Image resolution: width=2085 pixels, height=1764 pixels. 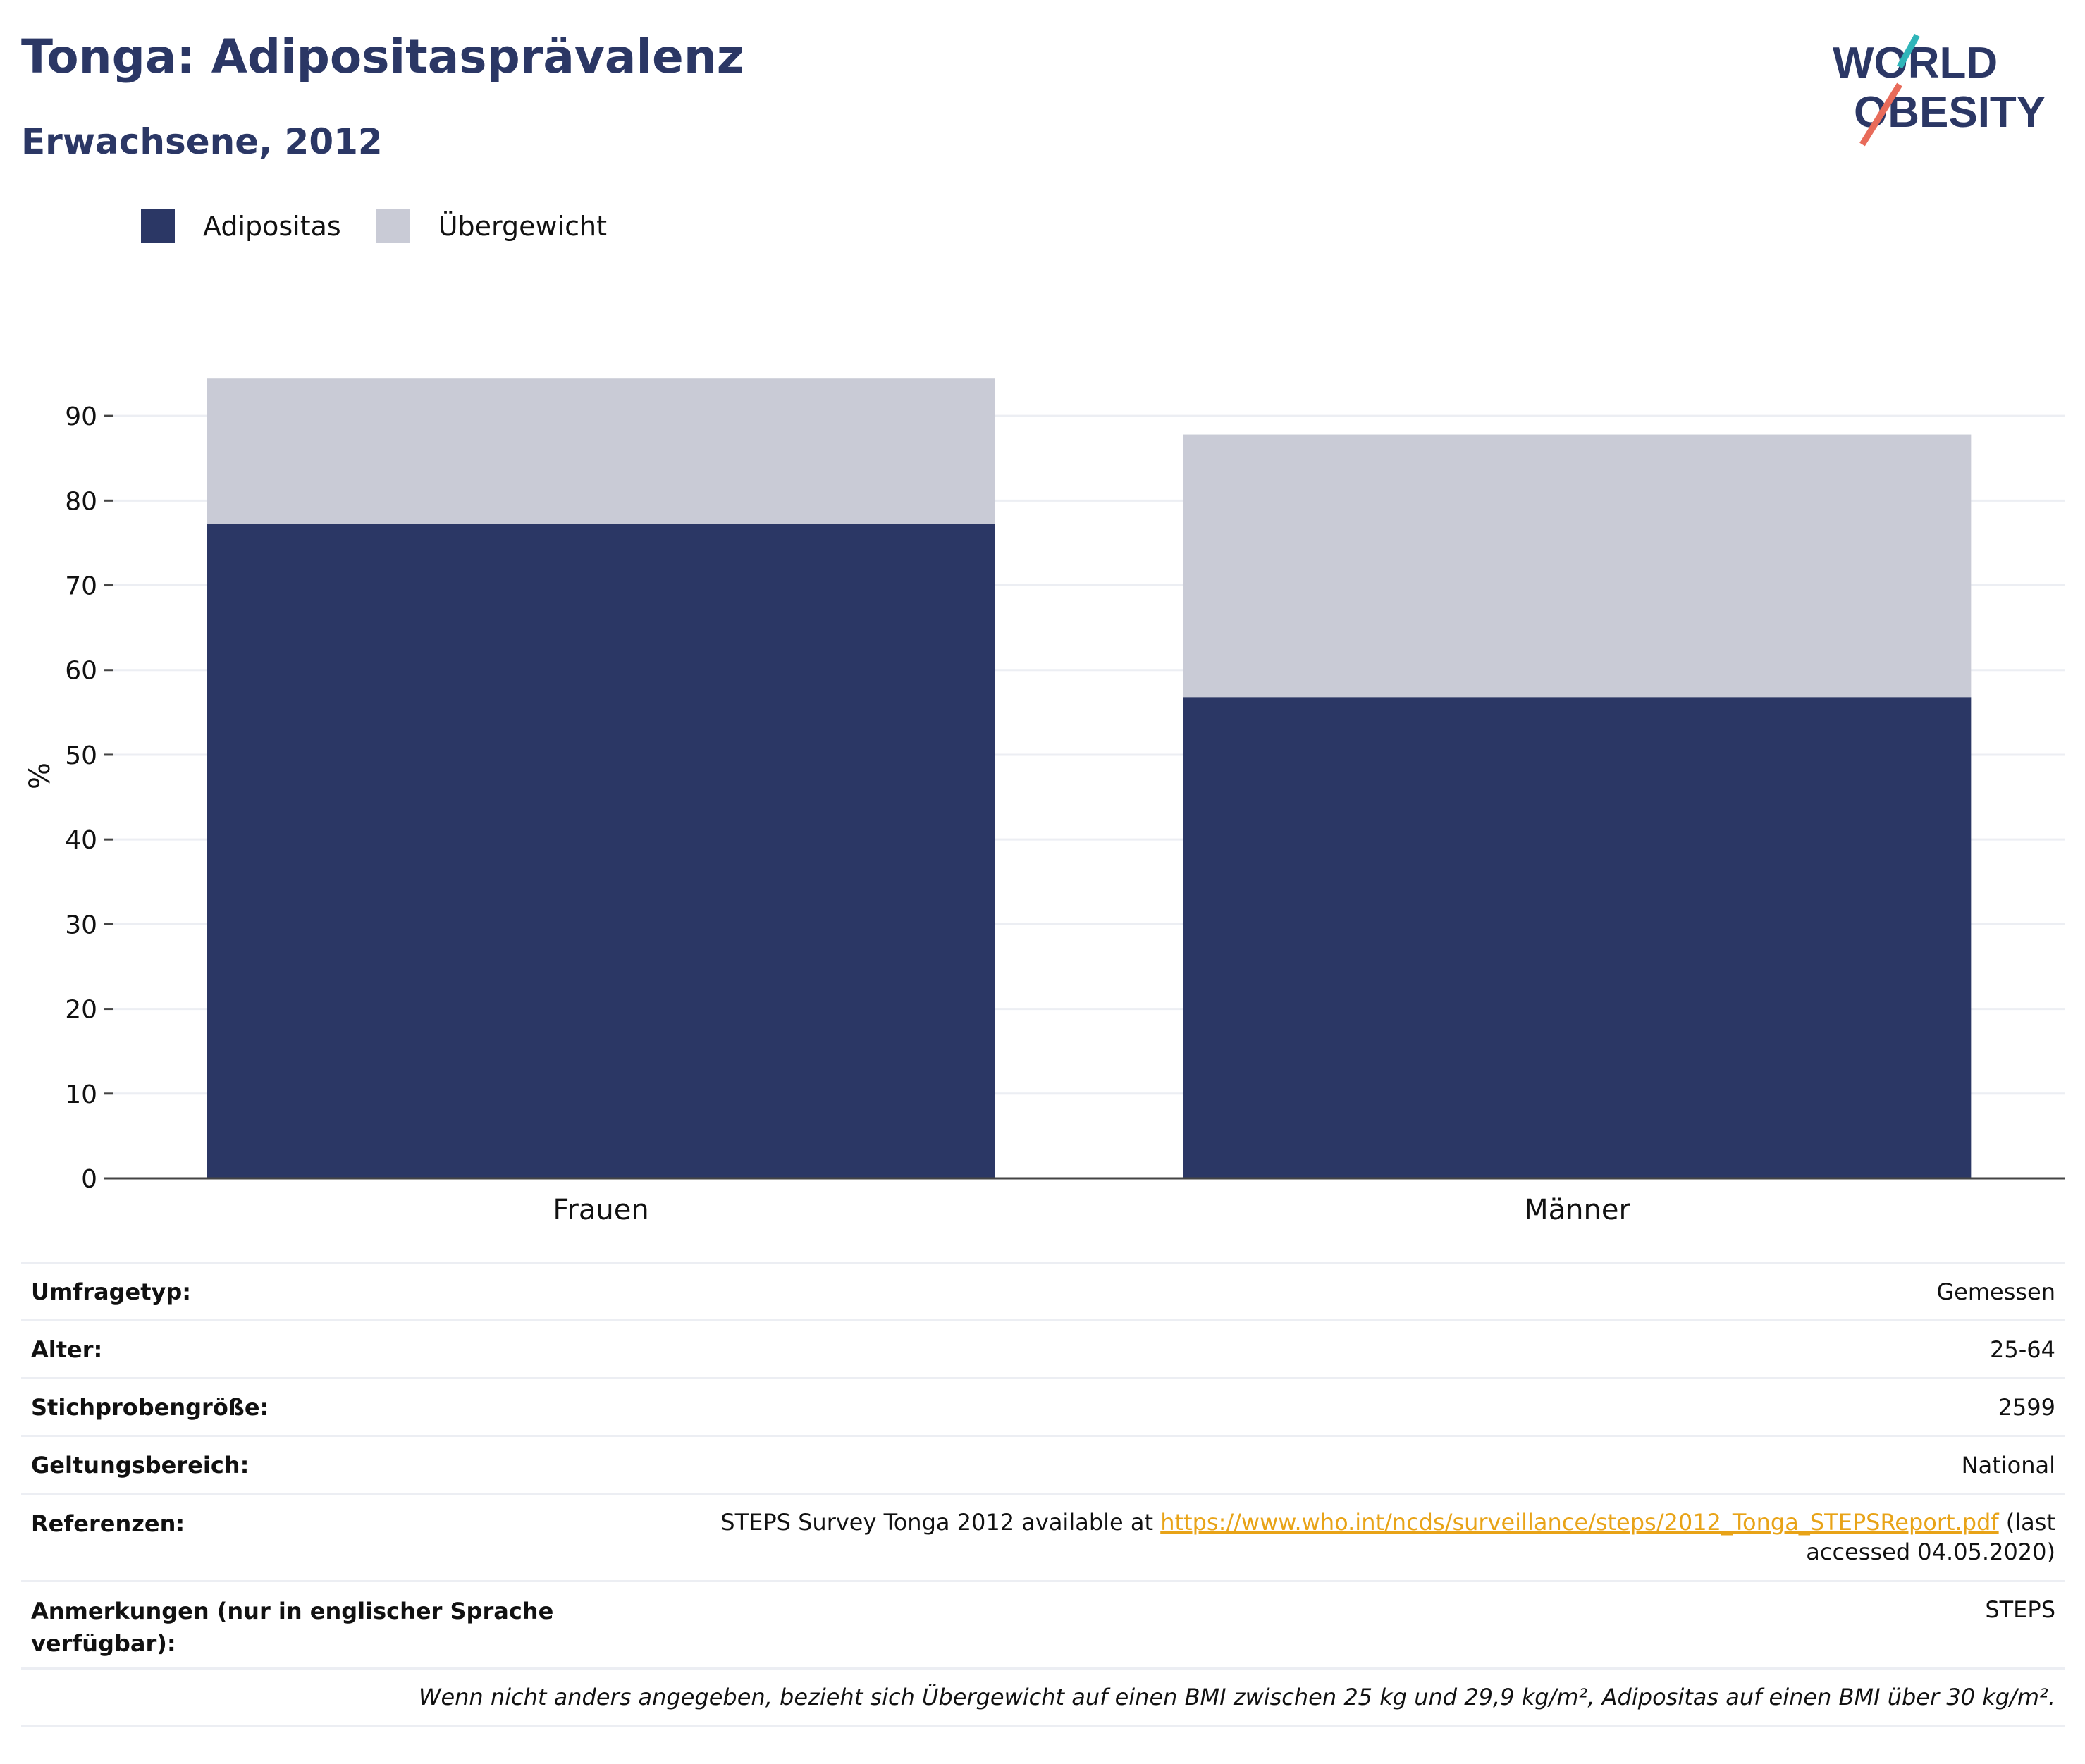 What do you see at coordinates (81, 586) in the screenshot?
I see `y-tick-label: 70` at bounding box center [81, 586].